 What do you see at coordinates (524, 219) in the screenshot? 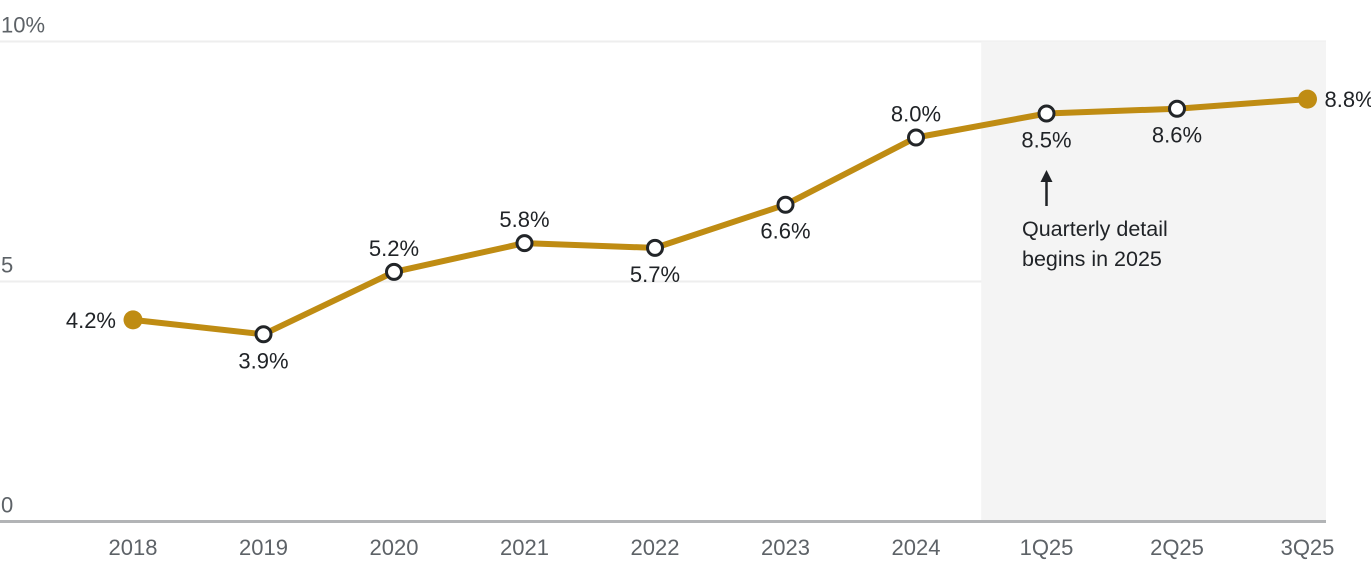
I see `data-label-2021: 5.8%` at bounding box center [524, 219].